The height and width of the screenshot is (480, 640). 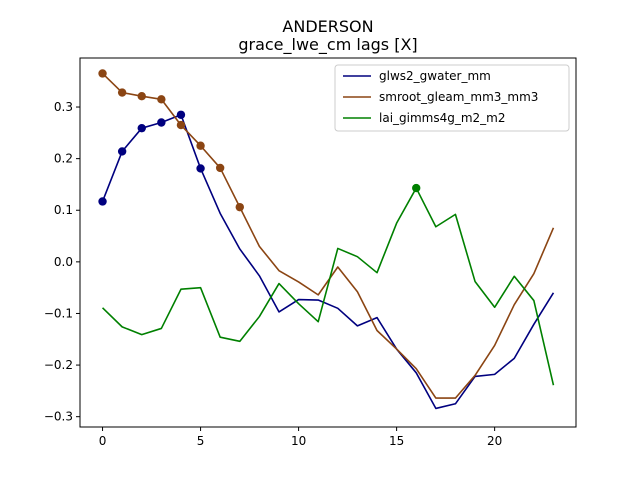 What do you see at coordinates (298, 441) in the screenshot?
I see `x-tick-label: 10` at bounding box center [298, 441].